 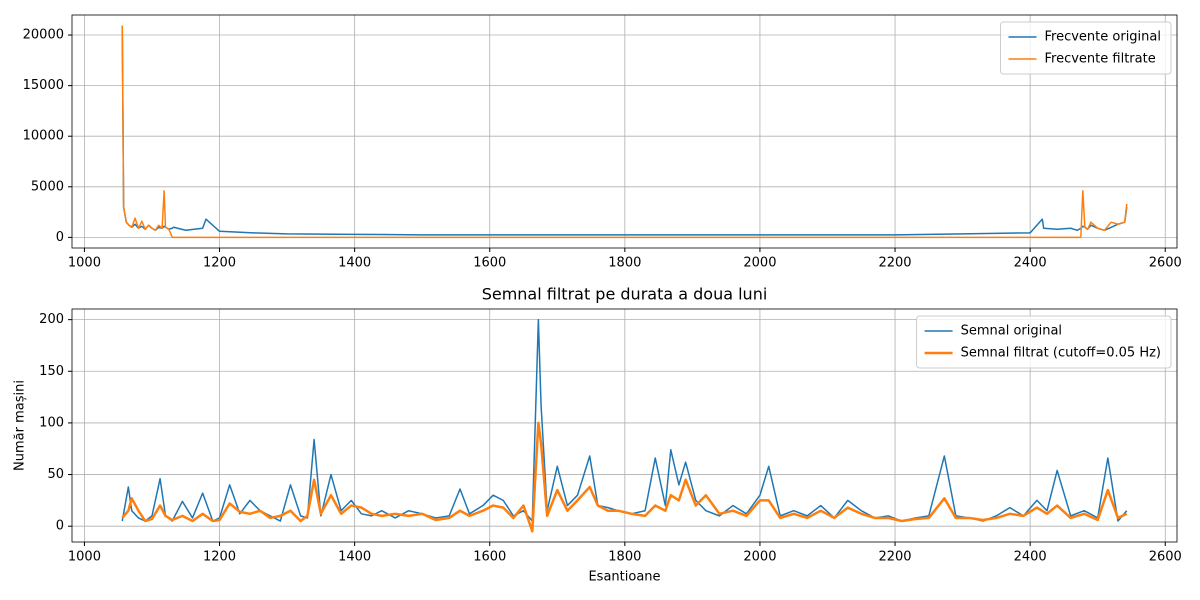 What do you see at coordinates (625, 294) in the screenshot?
I see `chart-title: Semnal filtrat pe durata a doua luni` at bounding box center [625, 294].